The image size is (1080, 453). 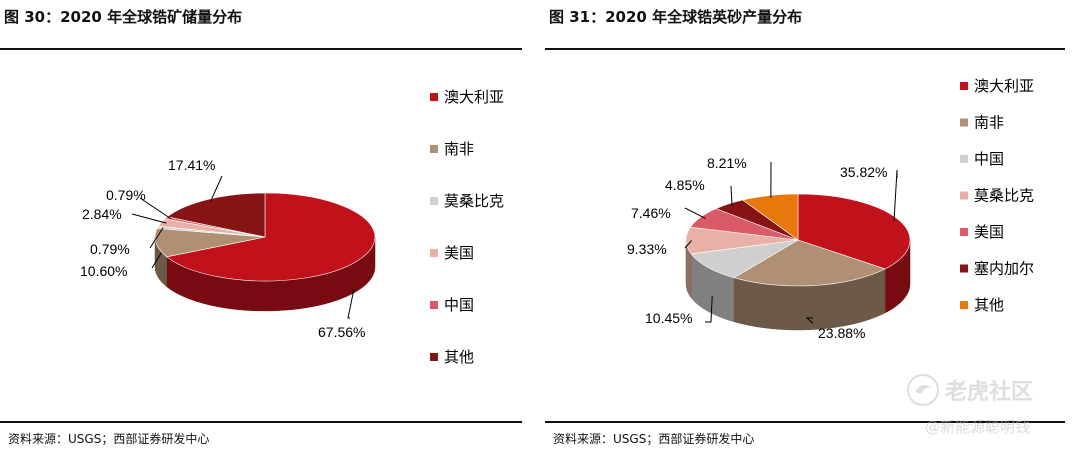 I want to click on tiger-logo-icon, so click(x=923, y=390).